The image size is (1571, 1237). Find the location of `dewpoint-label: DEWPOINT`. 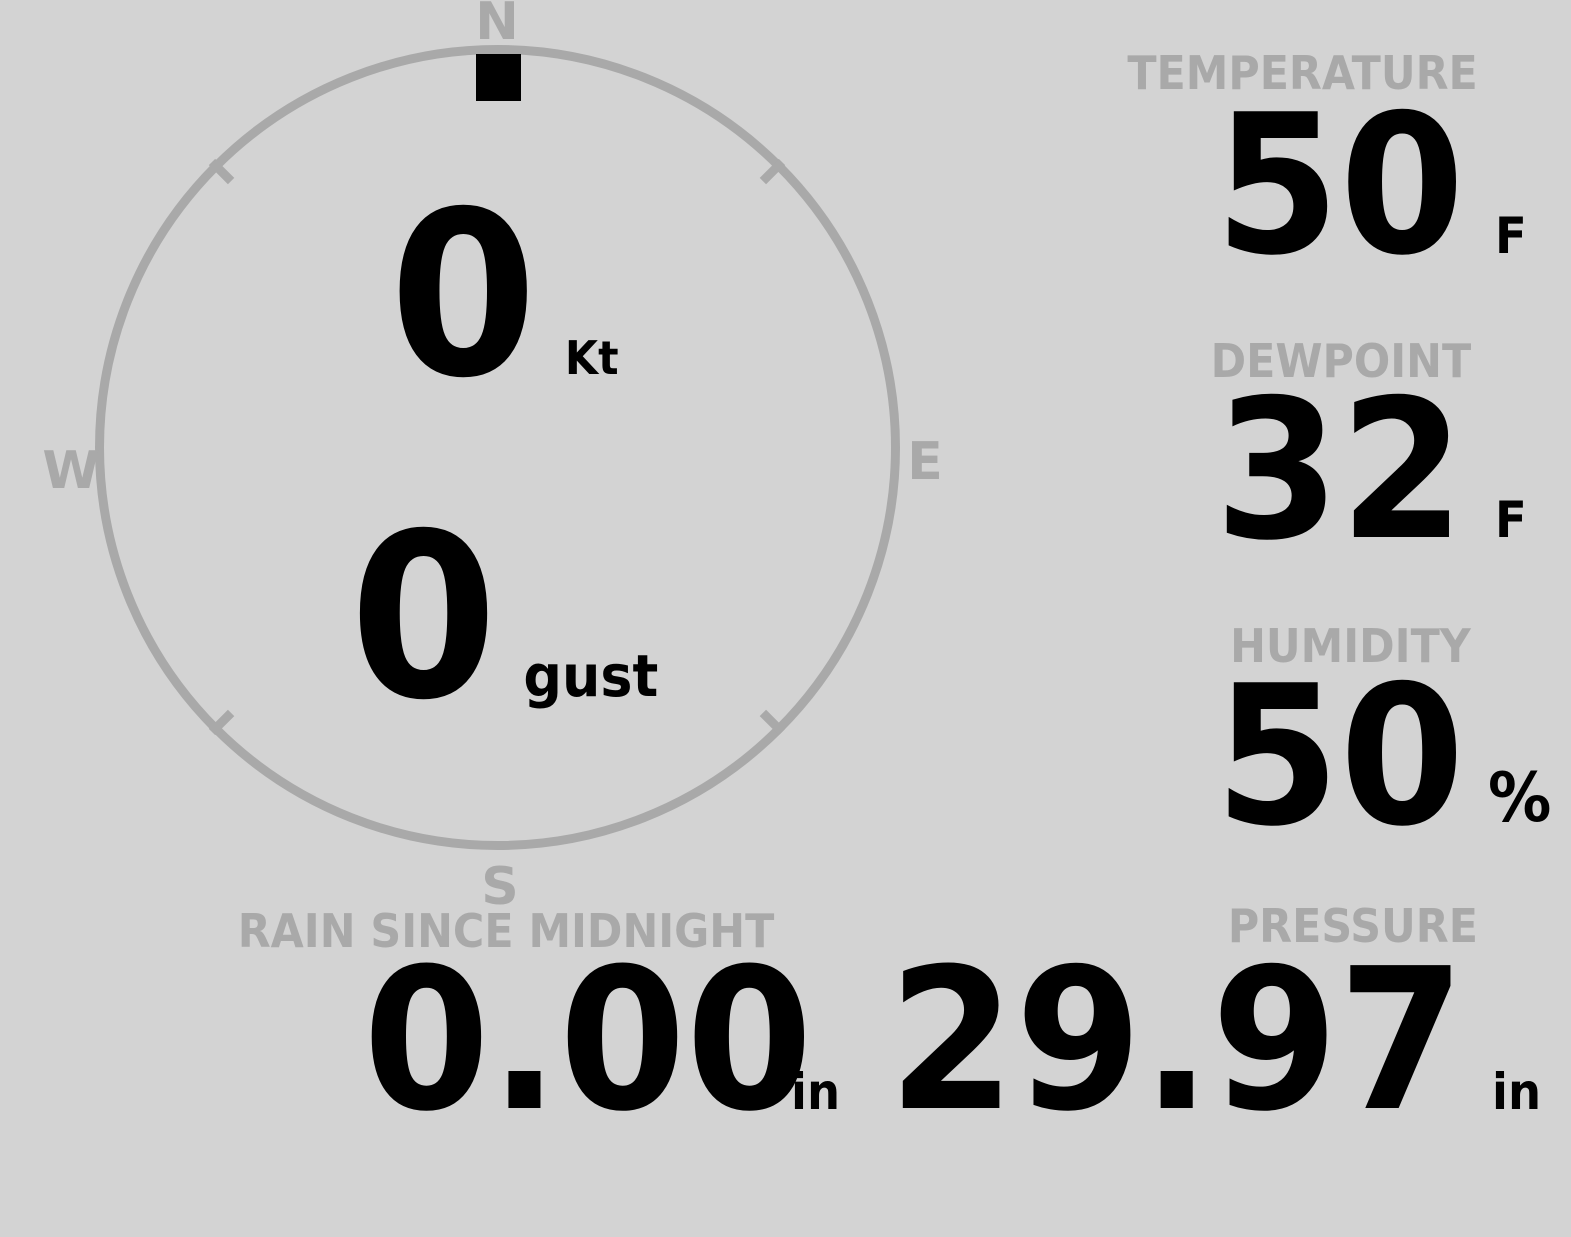

dewpoint-label: DEWPOINT is located at coordinates (1340, 361).